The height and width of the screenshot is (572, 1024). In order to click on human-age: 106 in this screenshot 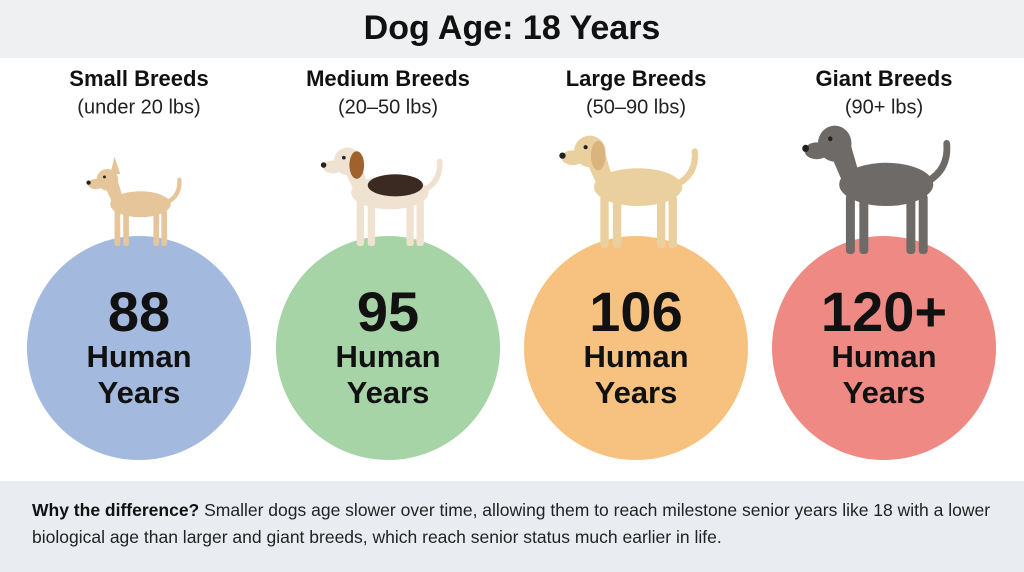, I will do `click(635, 311)`.